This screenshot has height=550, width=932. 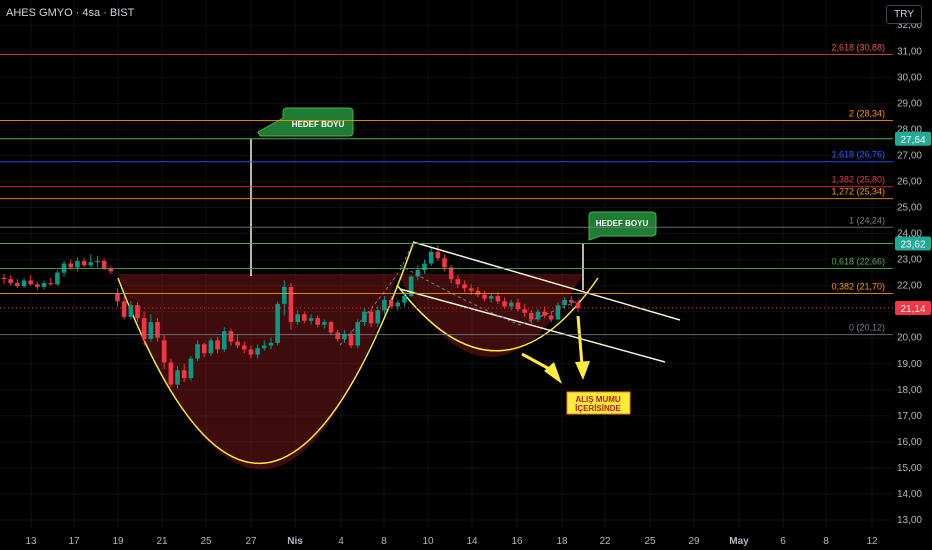 What do you see at coordinates (598, 399) in the screenshot?
I see `buy-label-line1: ALIŞ MUMU` at bounding box center [598, 399].